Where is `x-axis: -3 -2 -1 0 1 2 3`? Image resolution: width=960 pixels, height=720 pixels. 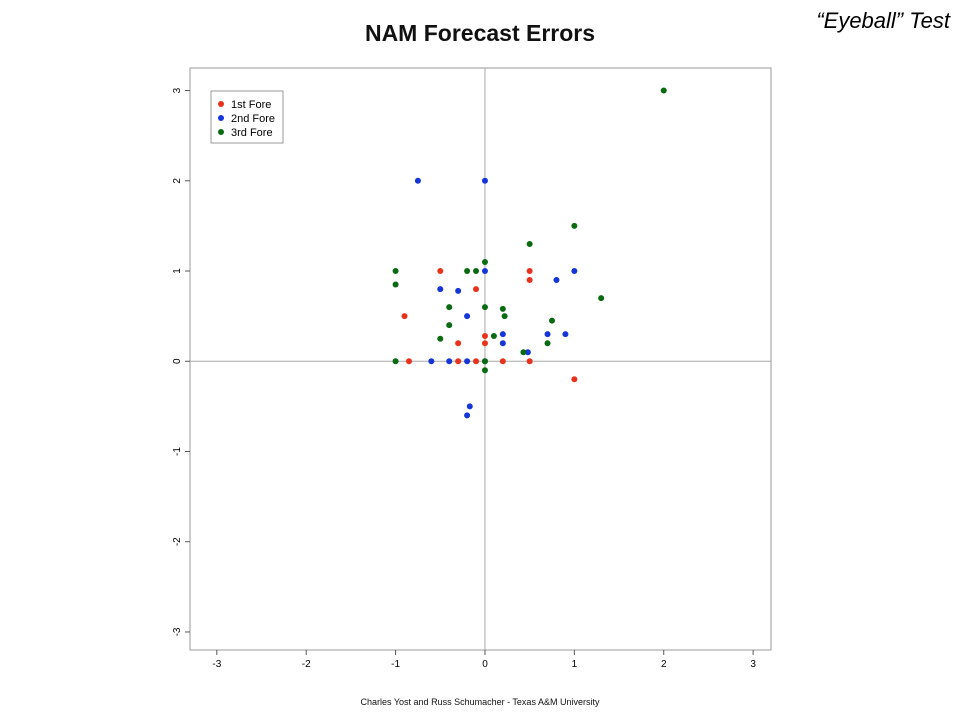
x-axis: -3 -2 -1 0 1 2 3 is located at coordinates (484, 660).